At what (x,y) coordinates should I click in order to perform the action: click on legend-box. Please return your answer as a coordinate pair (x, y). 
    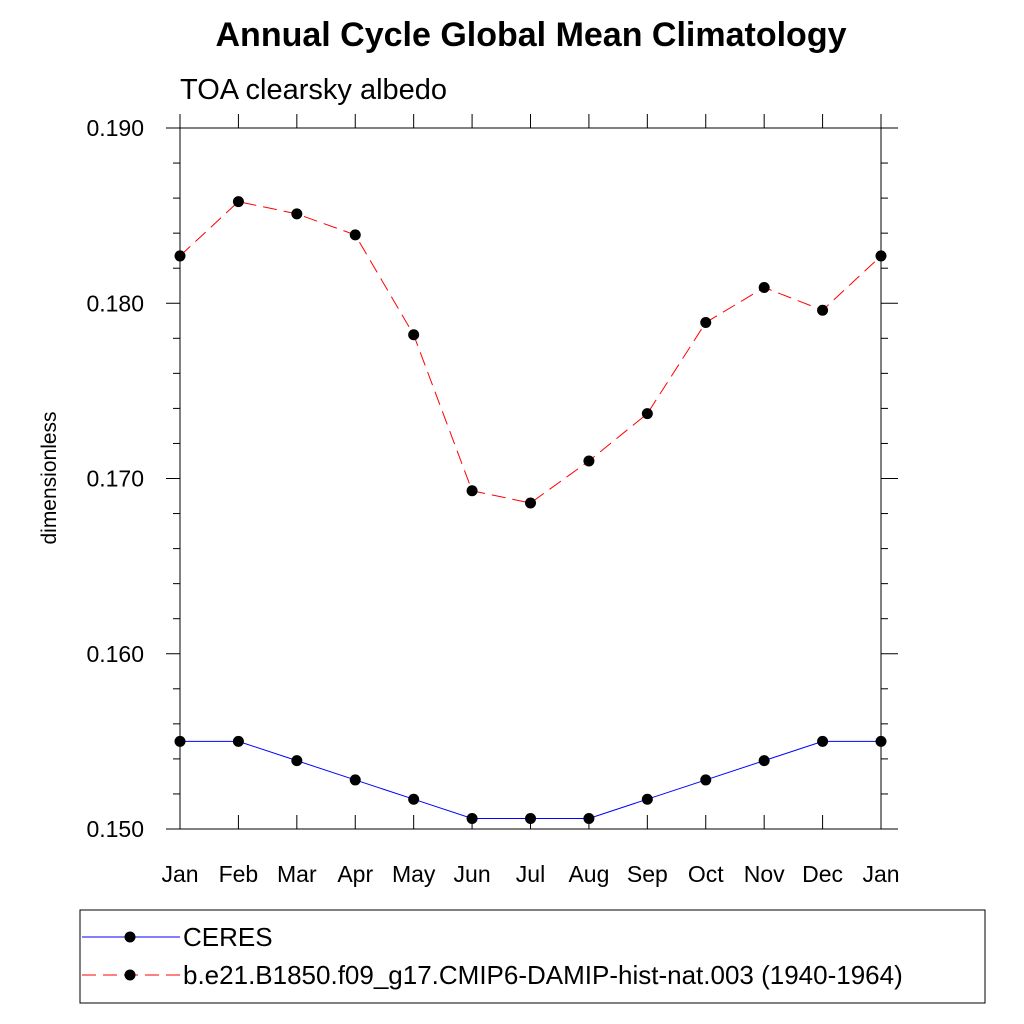
    Looking at the image, I should click on (532, 956).